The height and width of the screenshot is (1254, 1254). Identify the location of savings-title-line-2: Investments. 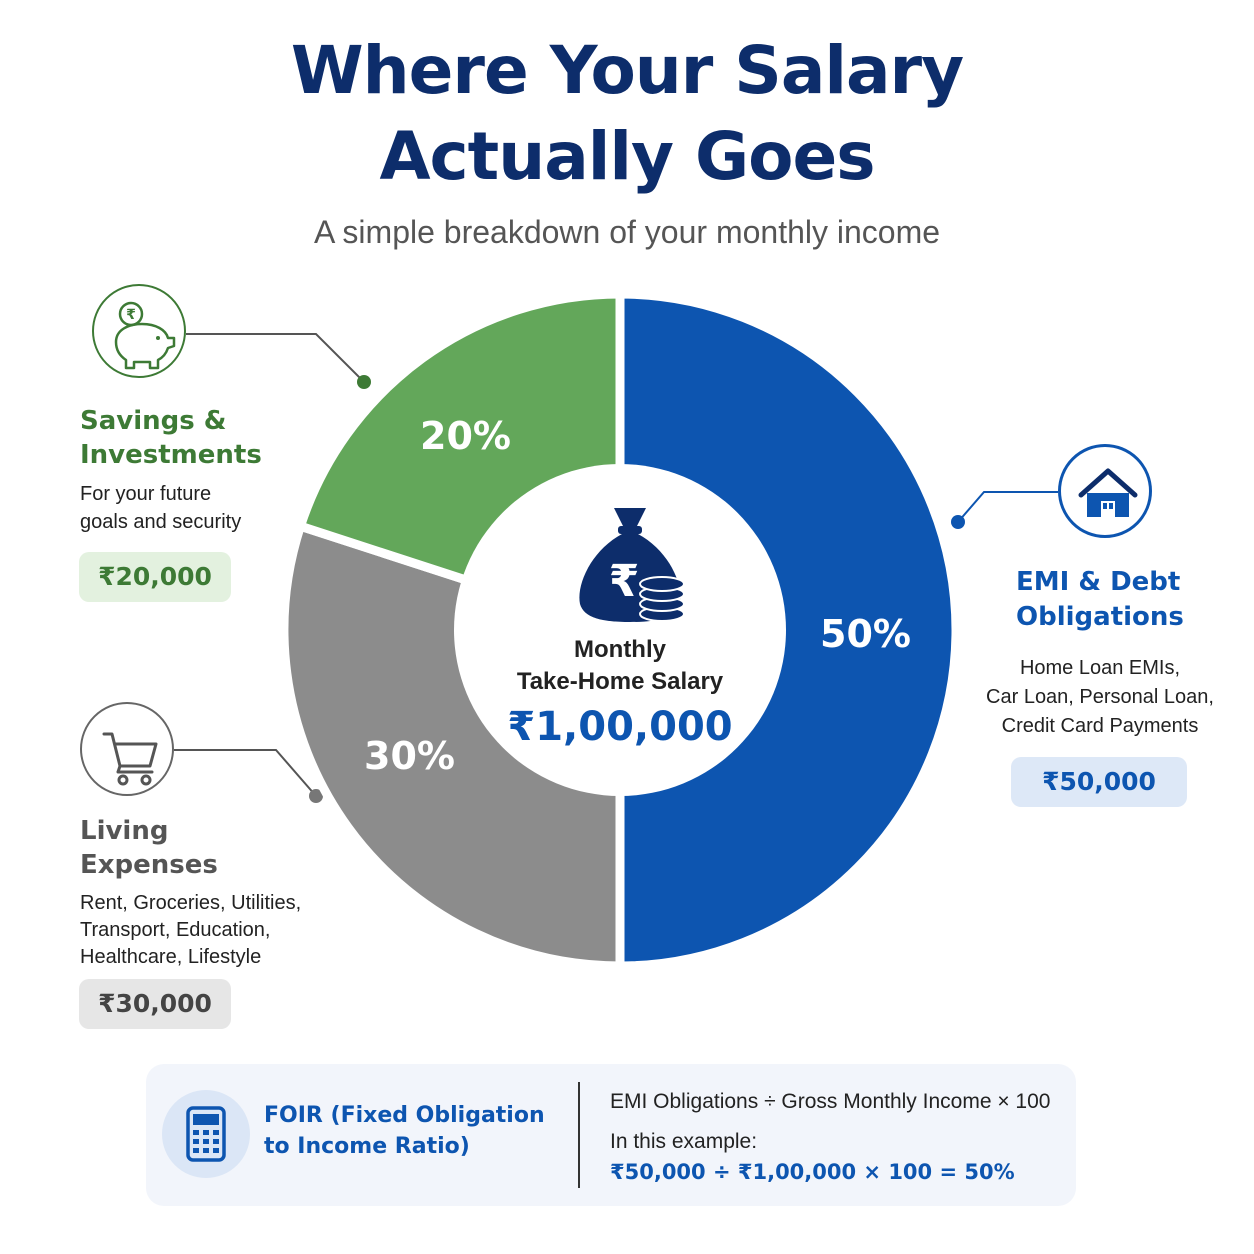
(171, 455).